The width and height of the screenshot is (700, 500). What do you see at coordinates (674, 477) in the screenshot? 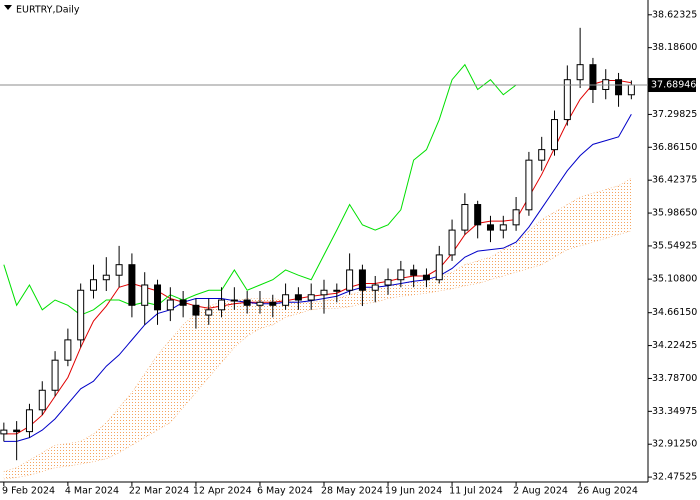
I see `y-tick-label: 32.47525` at bounding box center [674, 477].